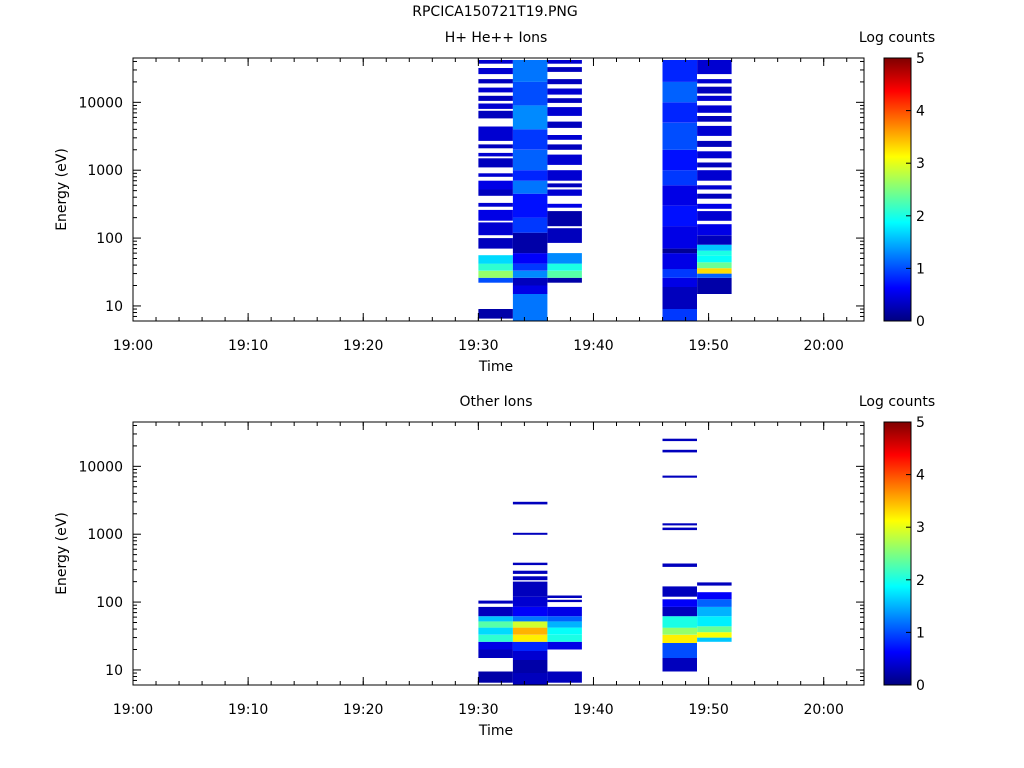 The image size is (1024, 768). Describe the element at coordinates (920, 59) in the screenshot. I see `colorbar-tick-label: 5` at that location.